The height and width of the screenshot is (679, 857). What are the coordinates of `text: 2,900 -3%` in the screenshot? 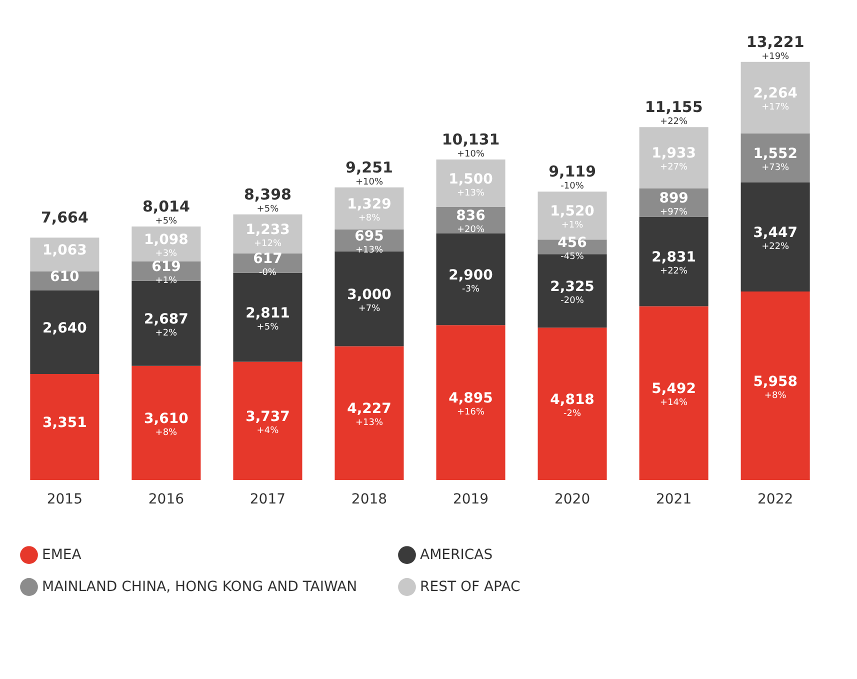 It's located at (470, 280).